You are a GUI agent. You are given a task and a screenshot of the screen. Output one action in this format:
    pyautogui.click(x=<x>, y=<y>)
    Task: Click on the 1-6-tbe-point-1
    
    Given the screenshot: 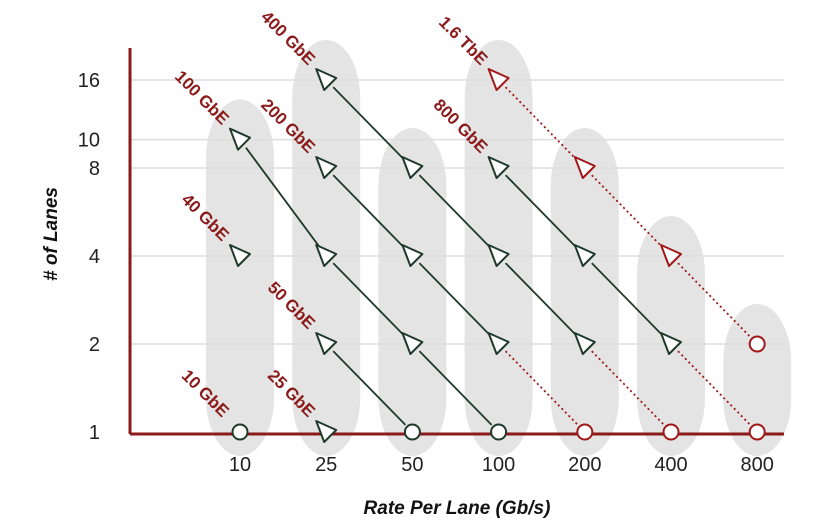 What is the action you would take?
    pyautogui.click(x=584, y=167)
    